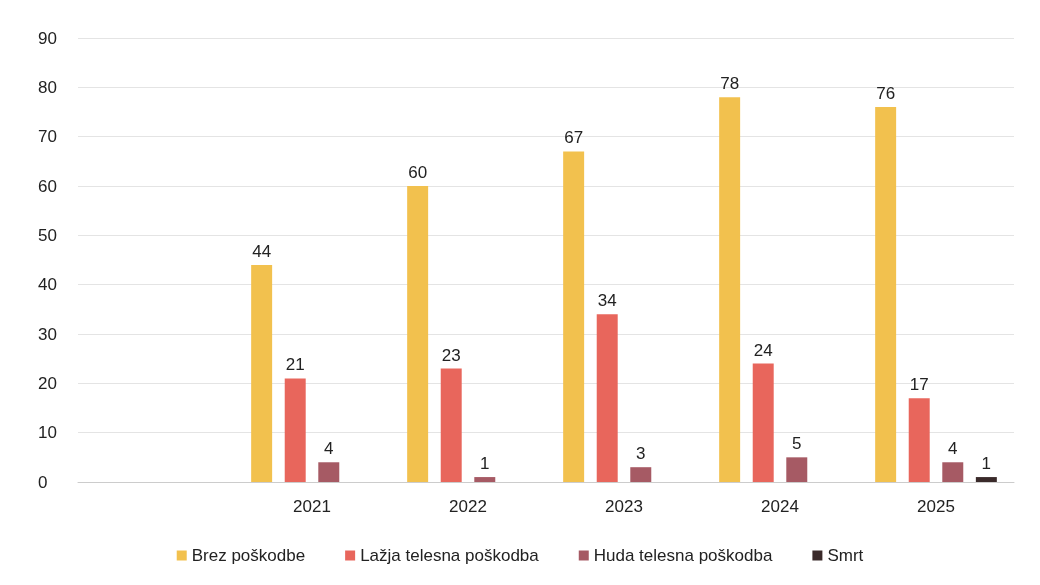 The image size is (1040, 585). What do you see at coordinates (47, 87) in the screenshot?
I see `y-tick-label: 80` at bounding box center [47, 87].